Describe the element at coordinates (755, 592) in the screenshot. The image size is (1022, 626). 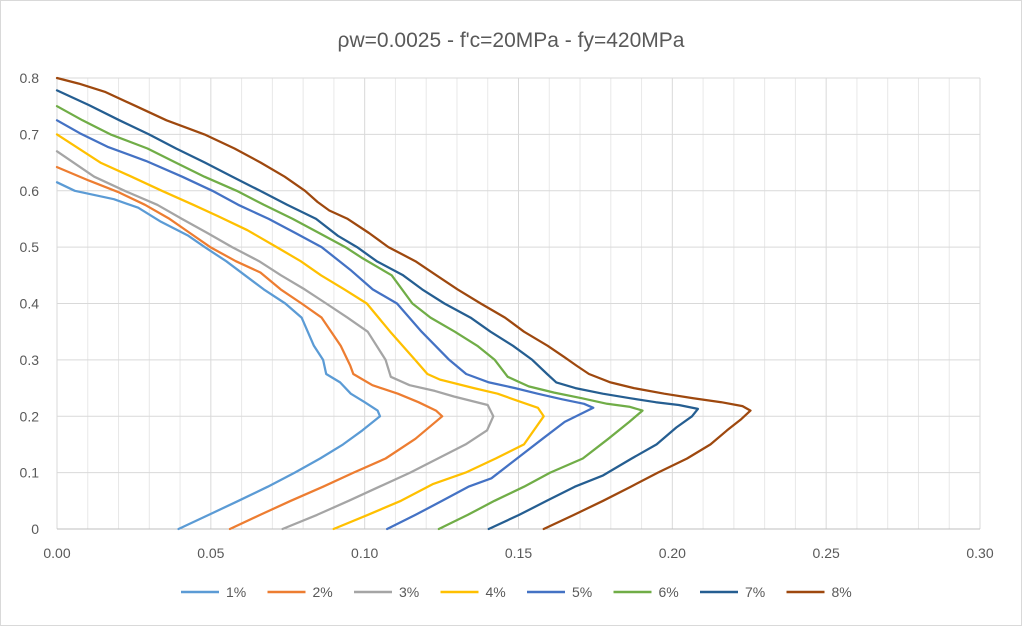
I see `legend-label: 7%` at that location.